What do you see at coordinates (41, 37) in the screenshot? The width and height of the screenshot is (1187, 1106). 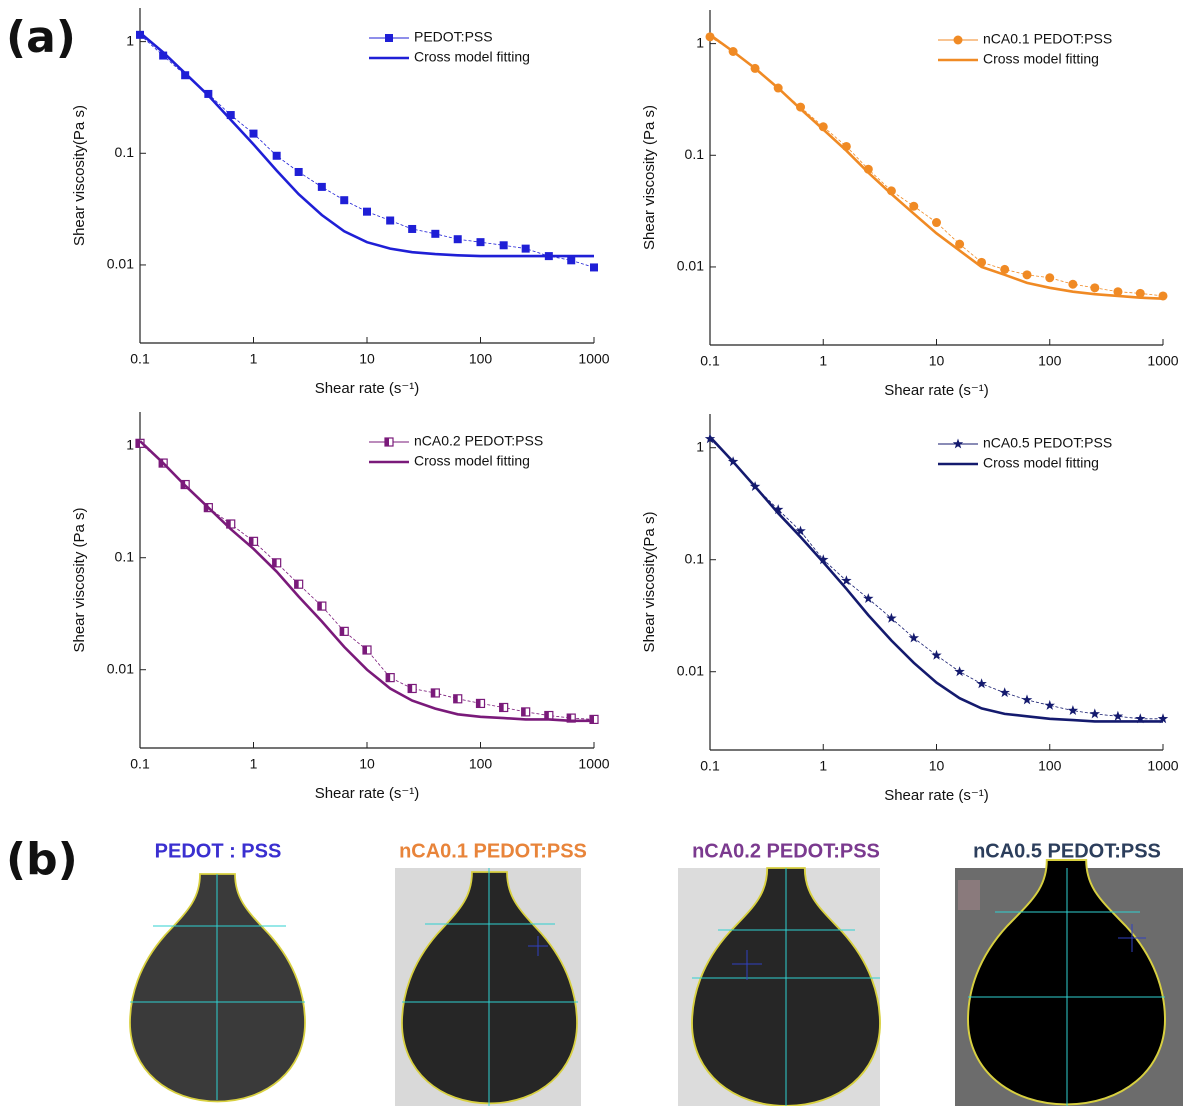 I see `panel-label: (a)` at bounding box center [41, 37].